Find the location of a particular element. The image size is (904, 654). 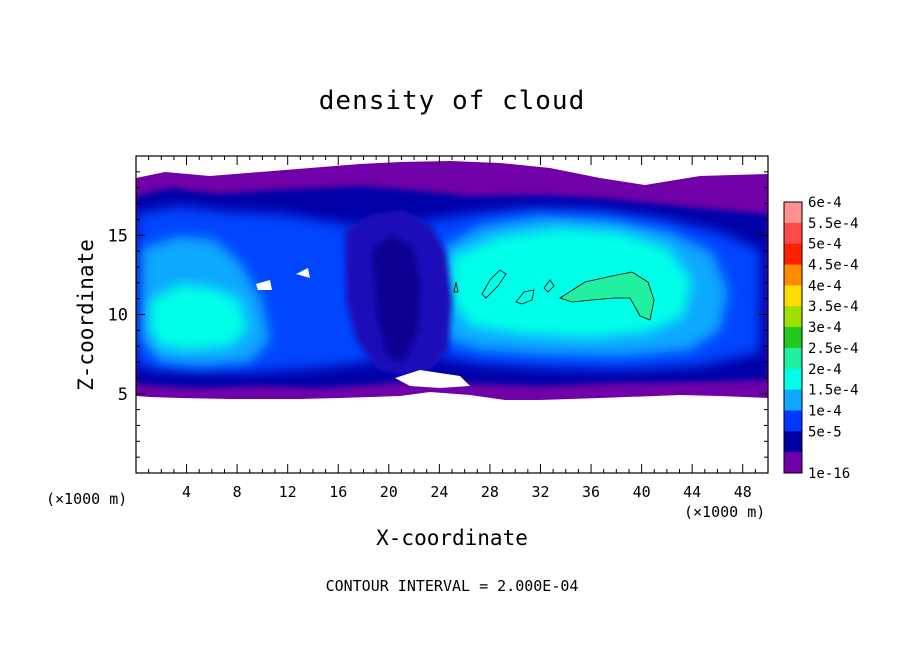

colorbar-label: 1.5e-4 is located at coordinates (833, 391).